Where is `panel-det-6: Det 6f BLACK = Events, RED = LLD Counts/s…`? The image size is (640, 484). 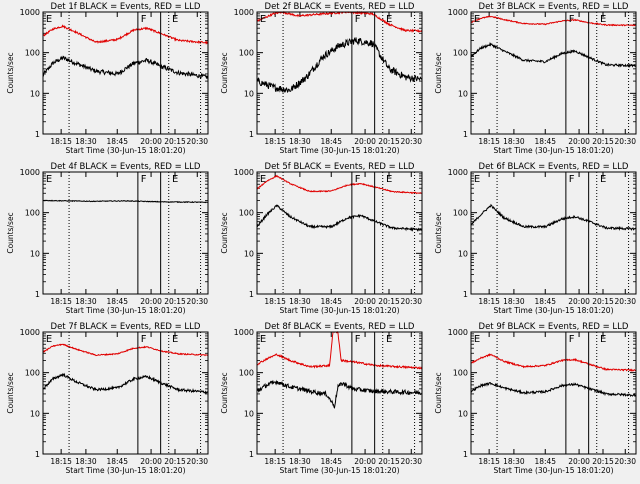 panel-det-6: Det 6f BLACK = Events, RED = LLD Counts/s… is located at coordinates (535, 238).